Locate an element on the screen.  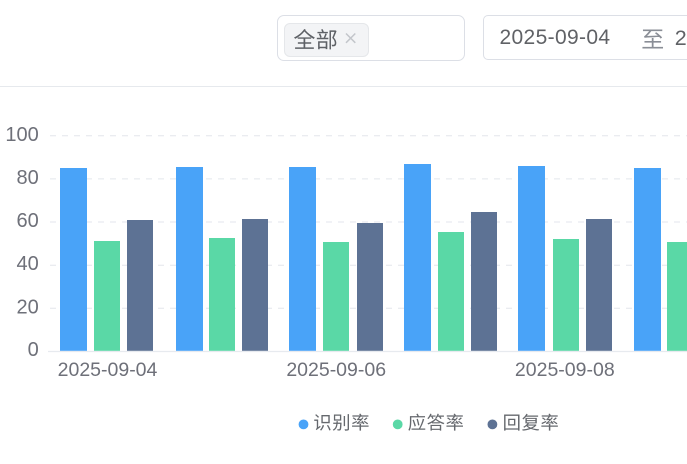
svg-text: 20 is located at coordinates (28, 307).